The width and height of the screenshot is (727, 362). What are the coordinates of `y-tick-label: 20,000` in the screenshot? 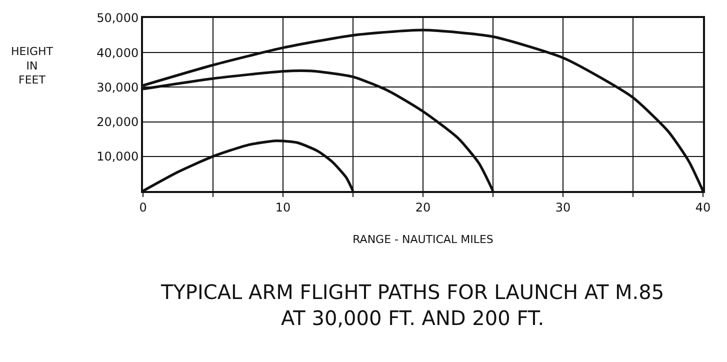 It's located at (117, 122).